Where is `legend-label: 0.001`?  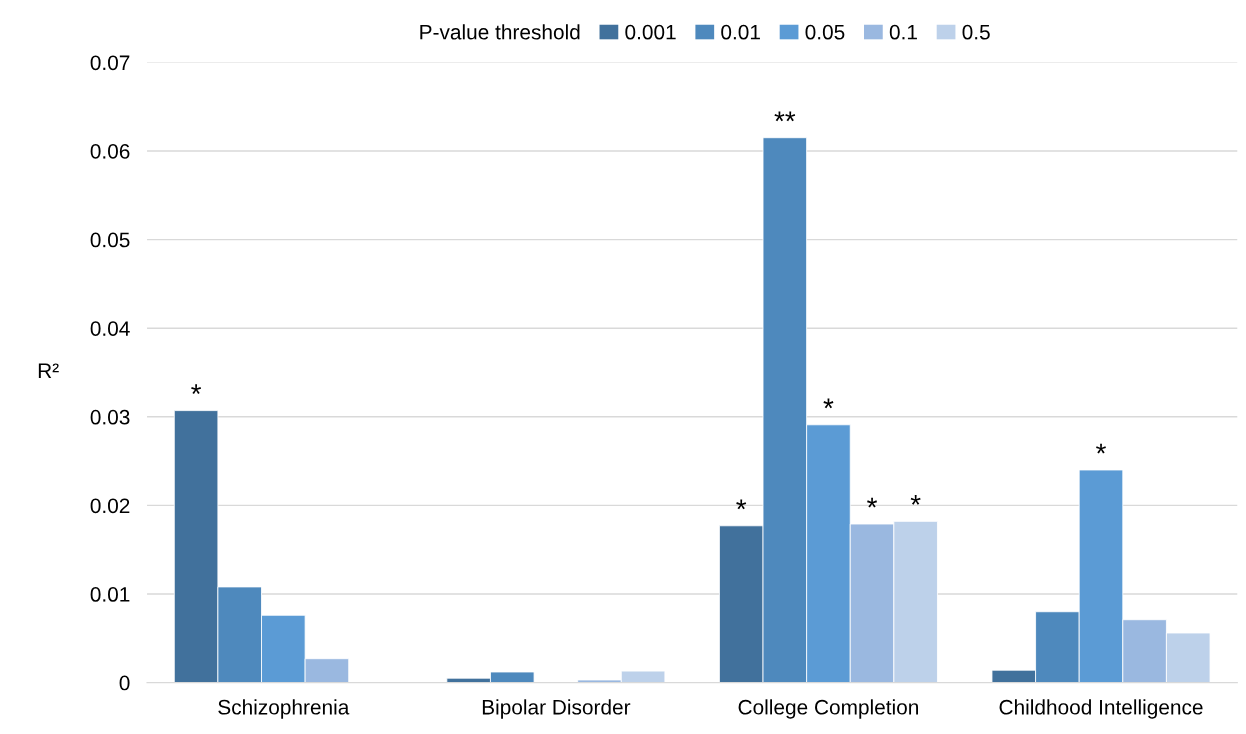 legend-label: 0.001 is located at coordinates (650, 32).